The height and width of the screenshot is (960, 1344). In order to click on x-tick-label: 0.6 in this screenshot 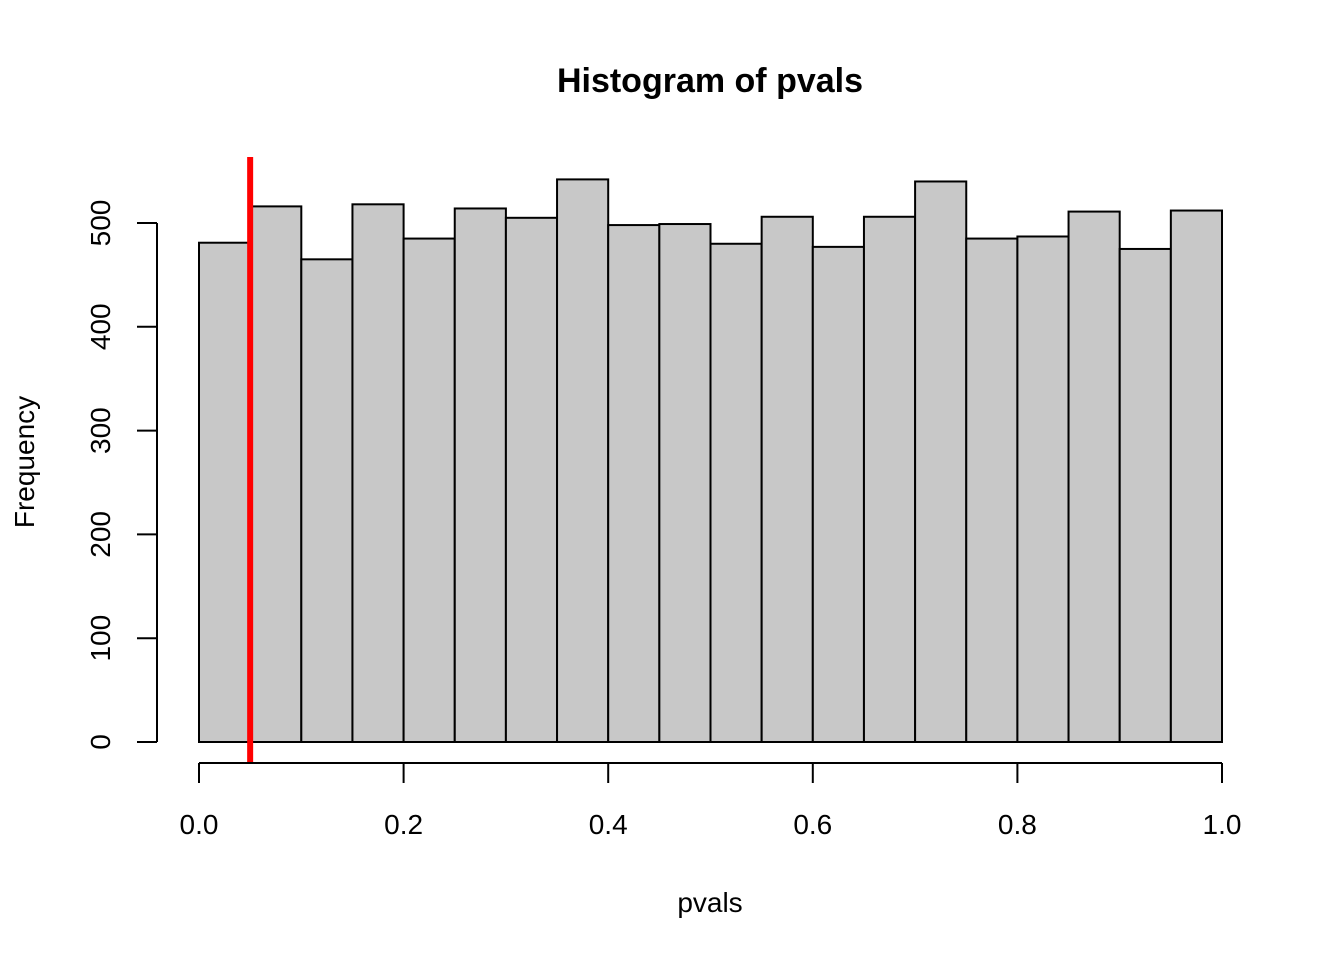, I will do `click(812, 824)`.